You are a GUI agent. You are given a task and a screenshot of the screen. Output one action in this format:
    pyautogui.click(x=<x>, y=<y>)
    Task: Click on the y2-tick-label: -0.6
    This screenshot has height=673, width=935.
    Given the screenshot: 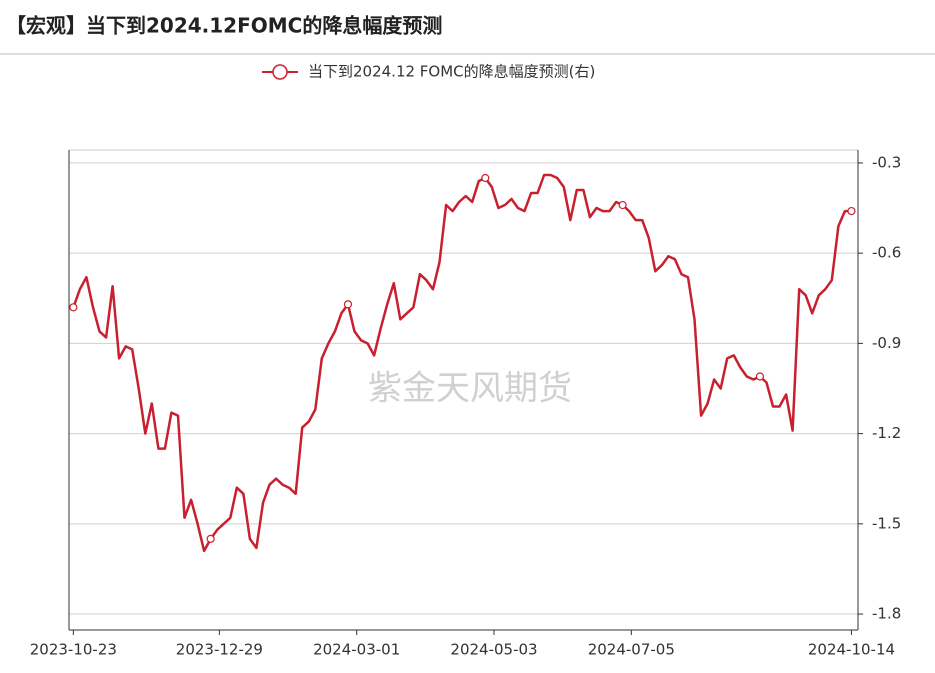 What is the action you would take?
    pyautogui.click(x=886, y=253)
    